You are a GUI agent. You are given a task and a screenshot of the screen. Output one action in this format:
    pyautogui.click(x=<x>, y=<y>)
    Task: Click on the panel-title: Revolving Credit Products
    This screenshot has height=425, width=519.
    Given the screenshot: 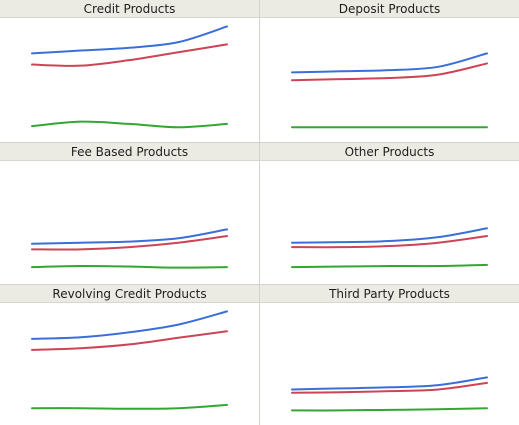 What is the action you would take?
    pyautogui.click(x=129, y=294)
    